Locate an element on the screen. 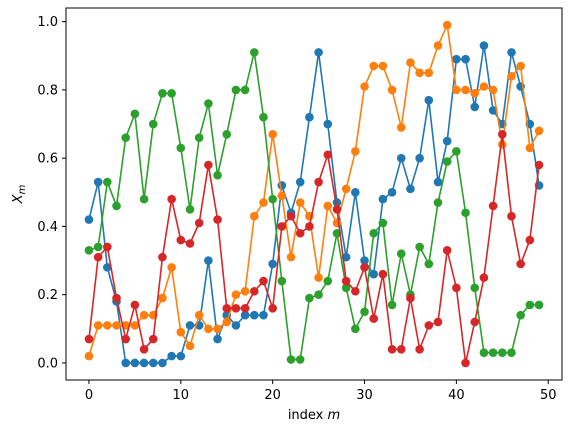 Image resolution: width=569 pixels, height=433 pixels. y-tick-label: 0.8 is located at coordinates (47, 90).